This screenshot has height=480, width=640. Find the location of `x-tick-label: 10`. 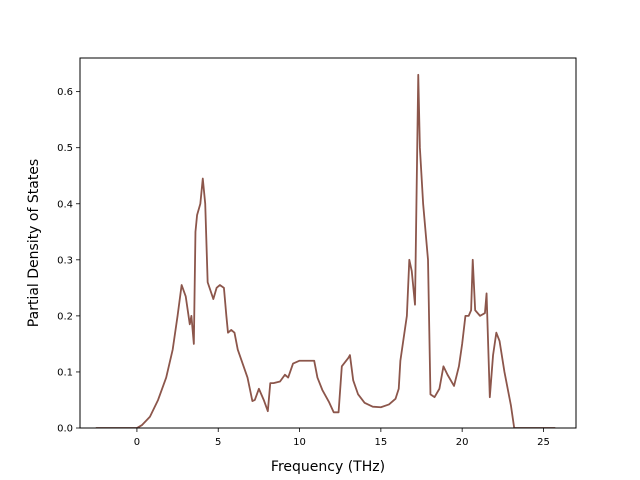

x-tick-label: 10 is located at coordinates (299, 442).